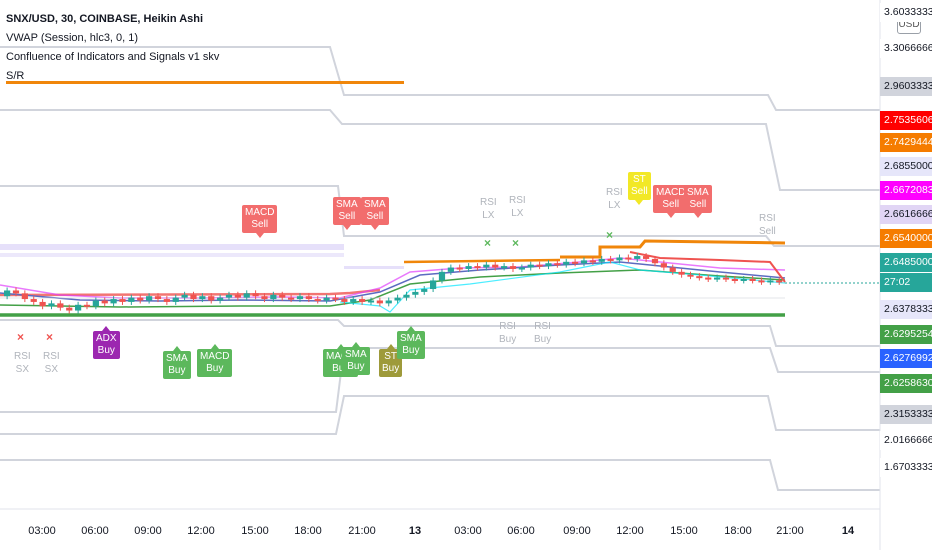  What do you see at coordinates (391, 360) in the screenshot?
I see `st-buy-label: ST Buy` at bounding box center [391, 360].